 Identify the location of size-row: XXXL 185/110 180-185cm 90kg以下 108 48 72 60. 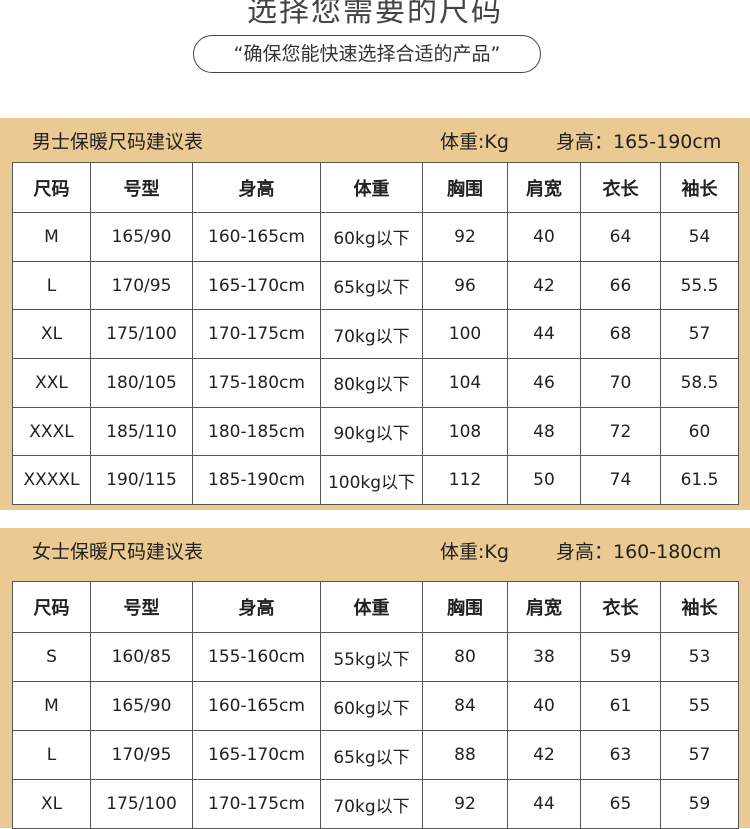
(375, 431).